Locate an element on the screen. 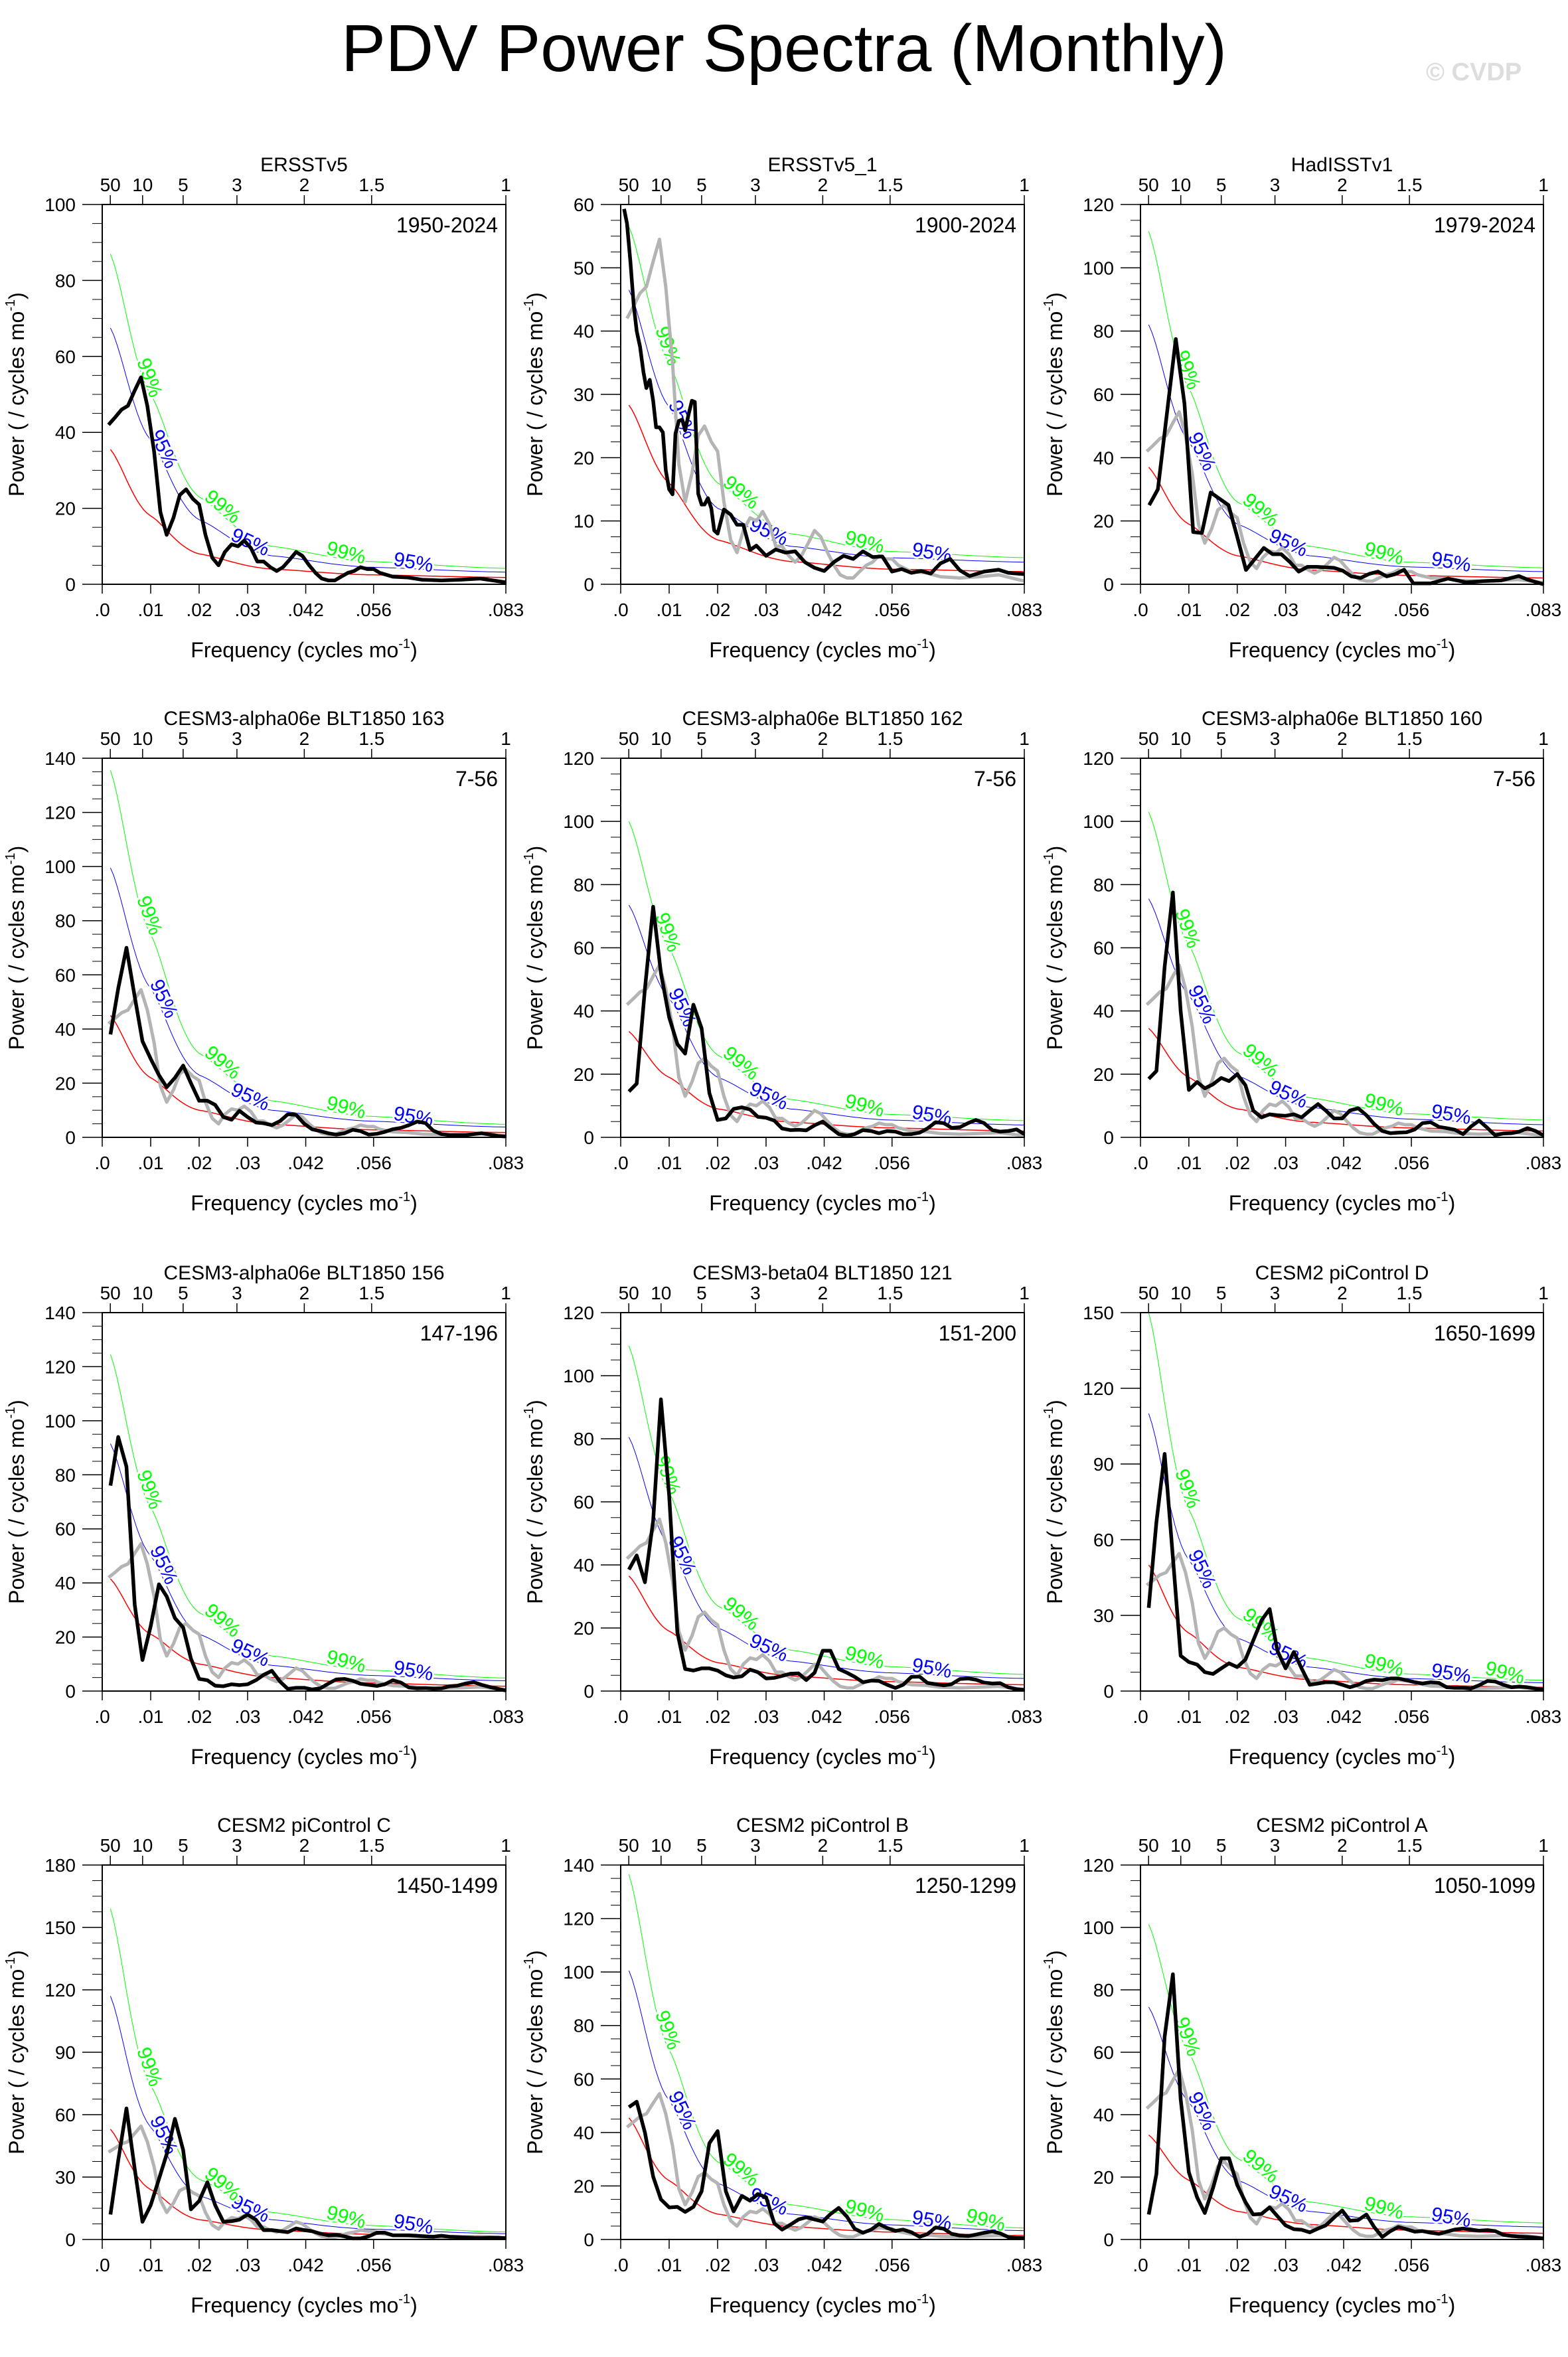 The width and height of the screenshot is (1568, 2357). y-tick-label: 120 is located at coordinates (1099, 1388).